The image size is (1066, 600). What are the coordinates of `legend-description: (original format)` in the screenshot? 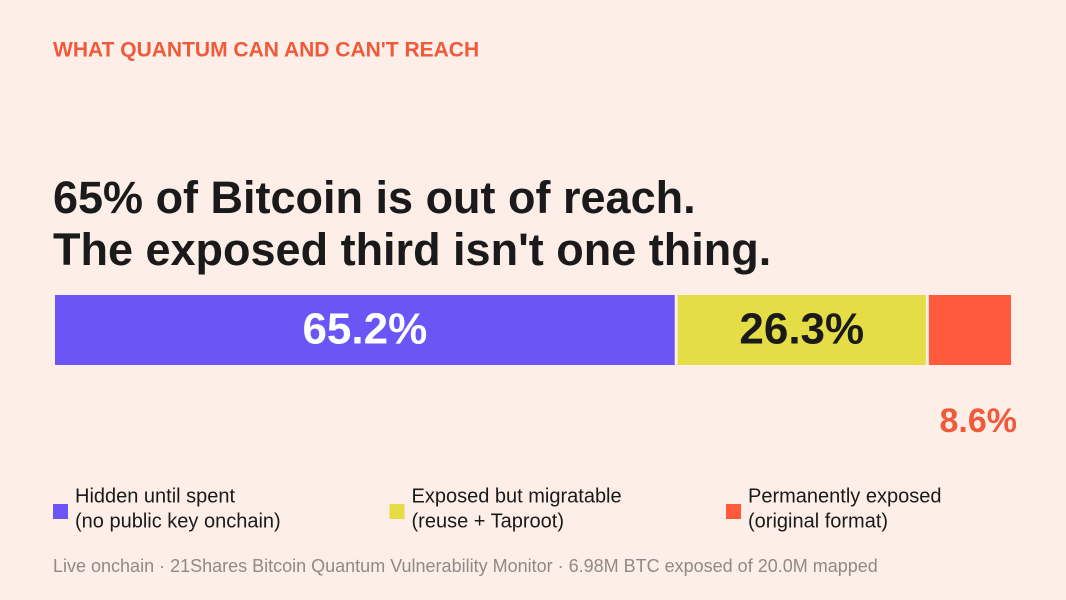 It's located at (818, 521).